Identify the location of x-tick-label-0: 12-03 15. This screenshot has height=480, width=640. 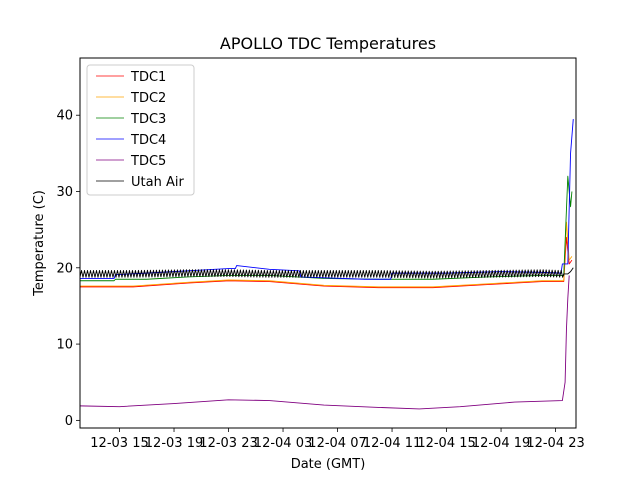
(119, 443).